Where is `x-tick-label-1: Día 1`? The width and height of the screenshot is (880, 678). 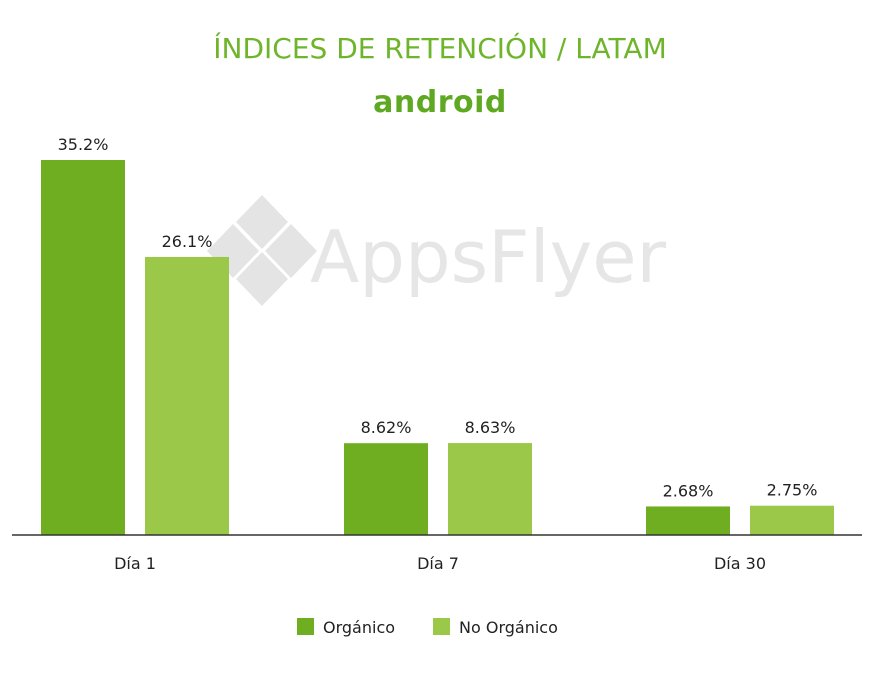 x-tick-label-1: Día 1 is located at coordinates (135, 563).